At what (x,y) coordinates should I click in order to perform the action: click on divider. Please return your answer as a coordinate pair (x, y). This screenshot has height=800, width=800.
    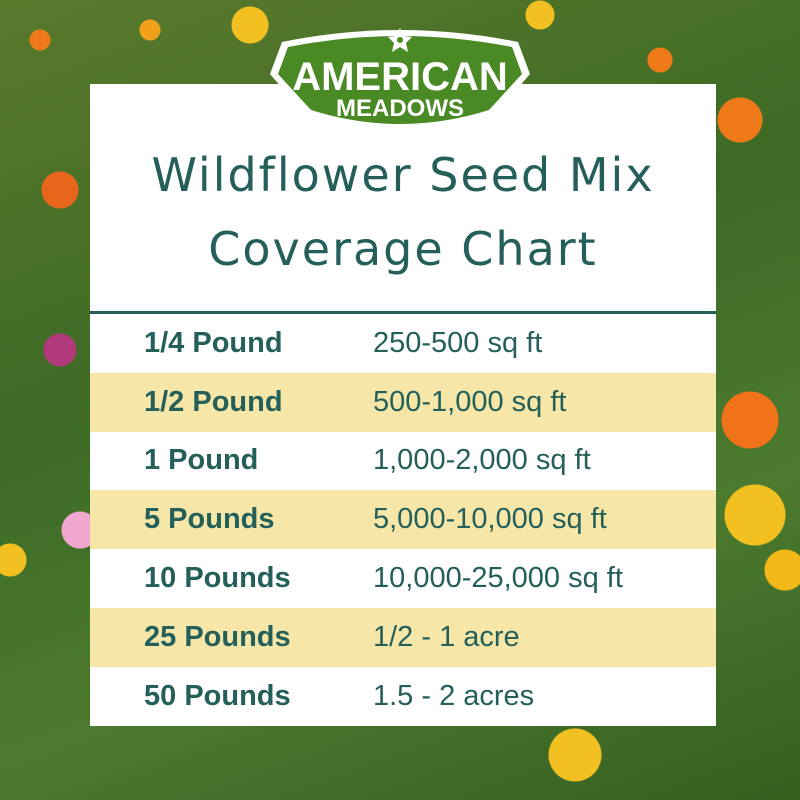
    Looking at the image, I should click on (403, 312).